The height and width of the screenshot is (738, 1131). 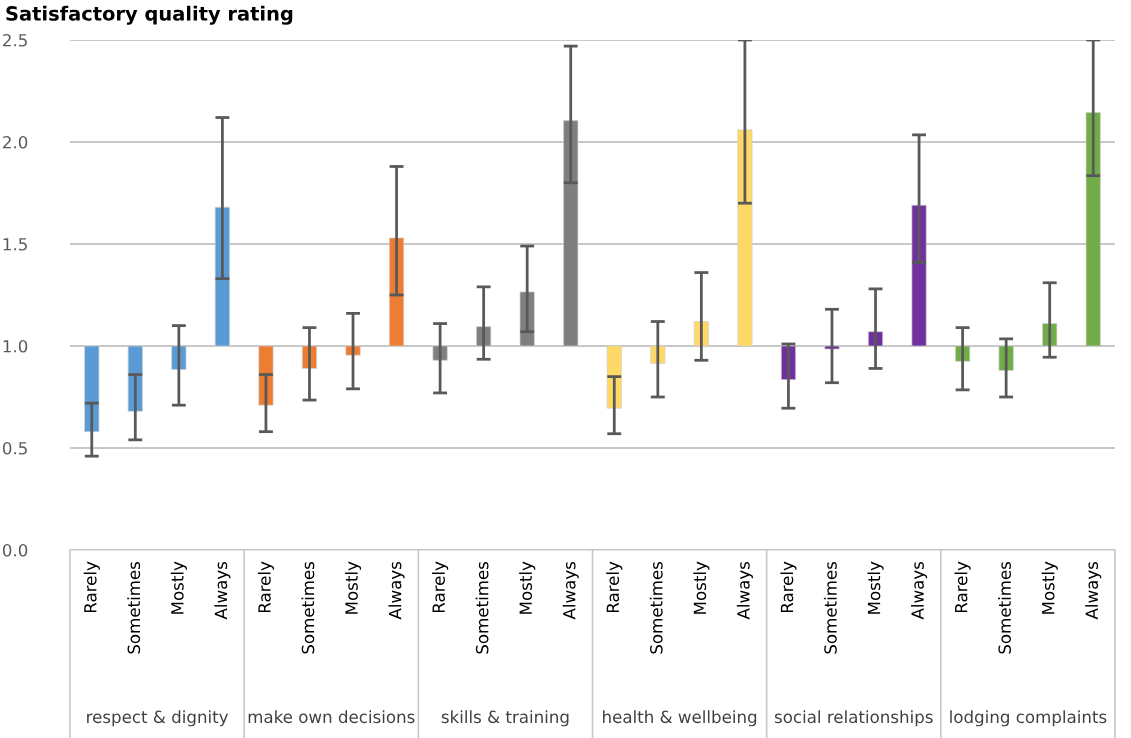 What do you see at coordinates (14, 448) in the screenshot?
I see `y-tick-label: 0.5` at bounding box center [14, 448].